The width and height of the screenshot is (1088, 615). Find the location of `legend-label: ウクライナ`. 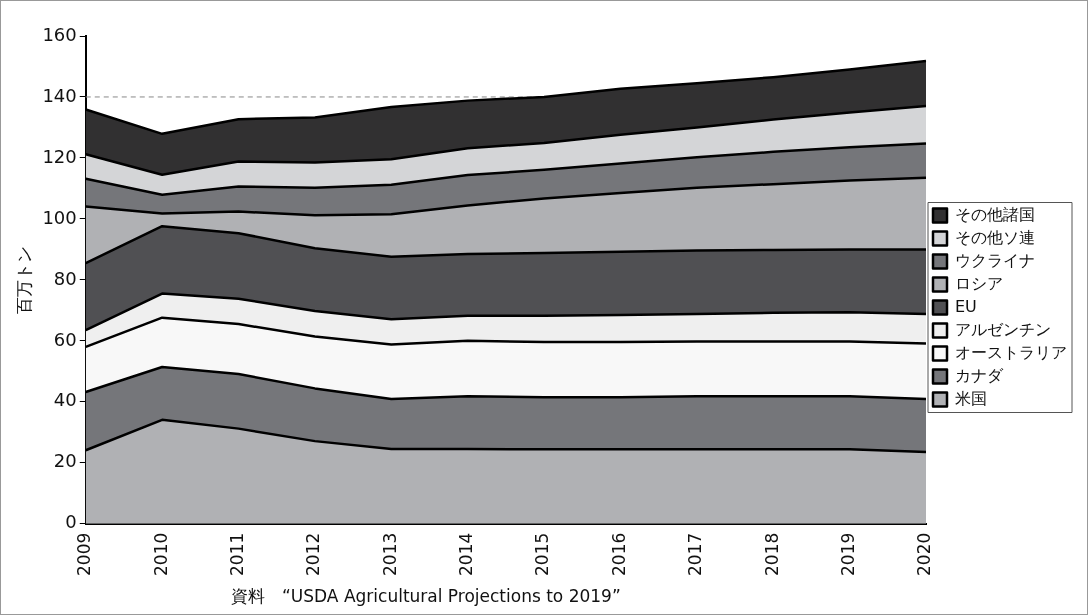

legend-label: ウクライナ is located at coordinates (995, 260).